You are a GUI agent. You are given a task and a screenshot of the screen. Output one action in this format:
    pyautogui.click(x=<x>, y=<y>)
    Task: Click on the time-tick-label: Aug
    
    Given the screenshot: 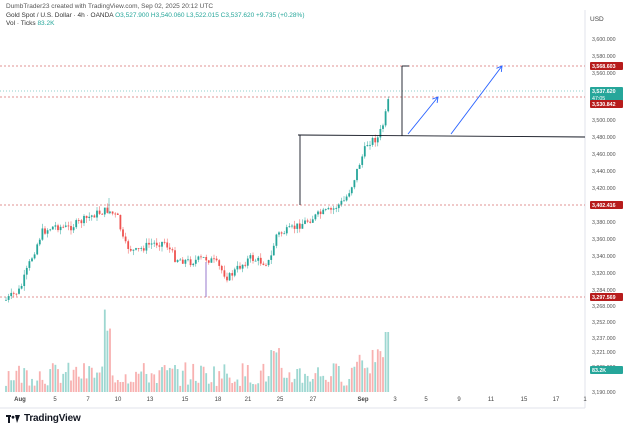 What is the action you would take?
    pyautogui.click(x=20, y=400)
    